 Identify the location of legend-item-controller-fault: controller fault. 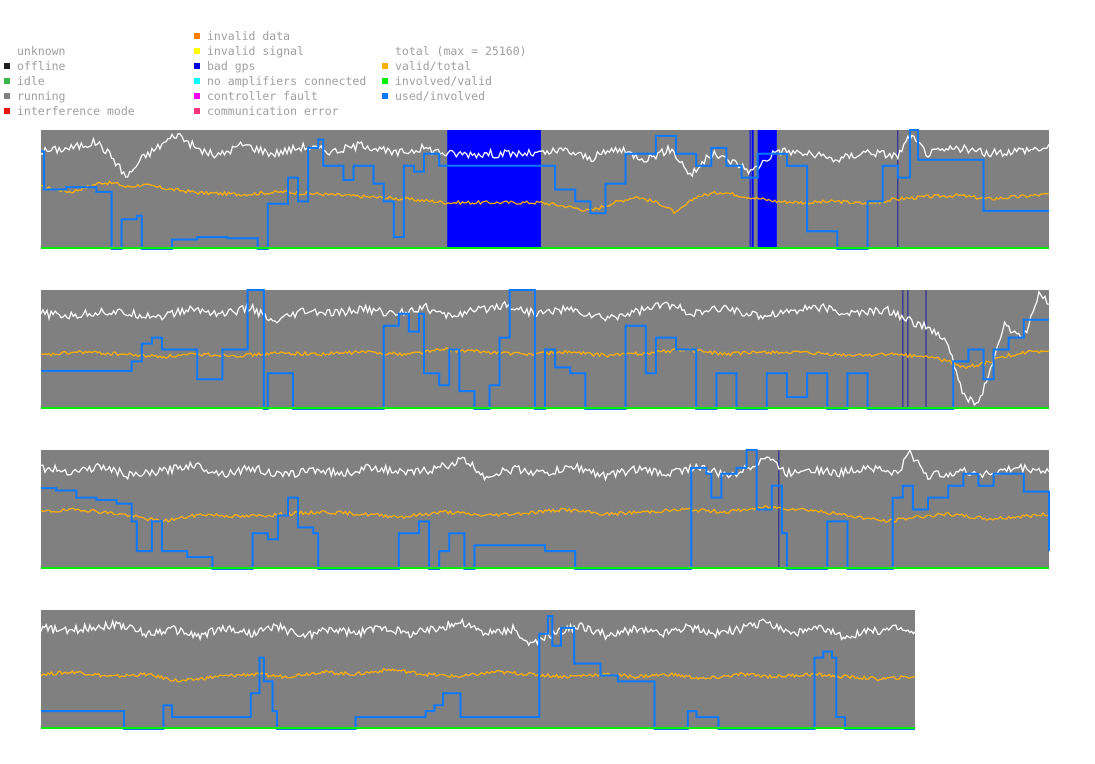
(280, 96).